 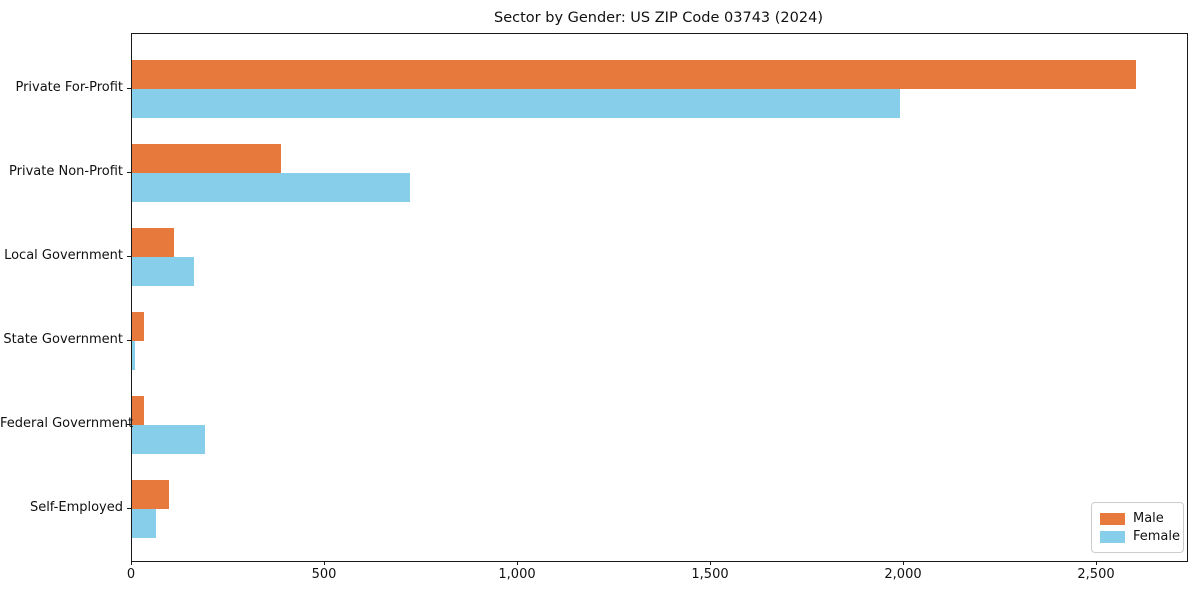 I want to click on x-tick-label-2: 1,000, so click(x=517, y=574).